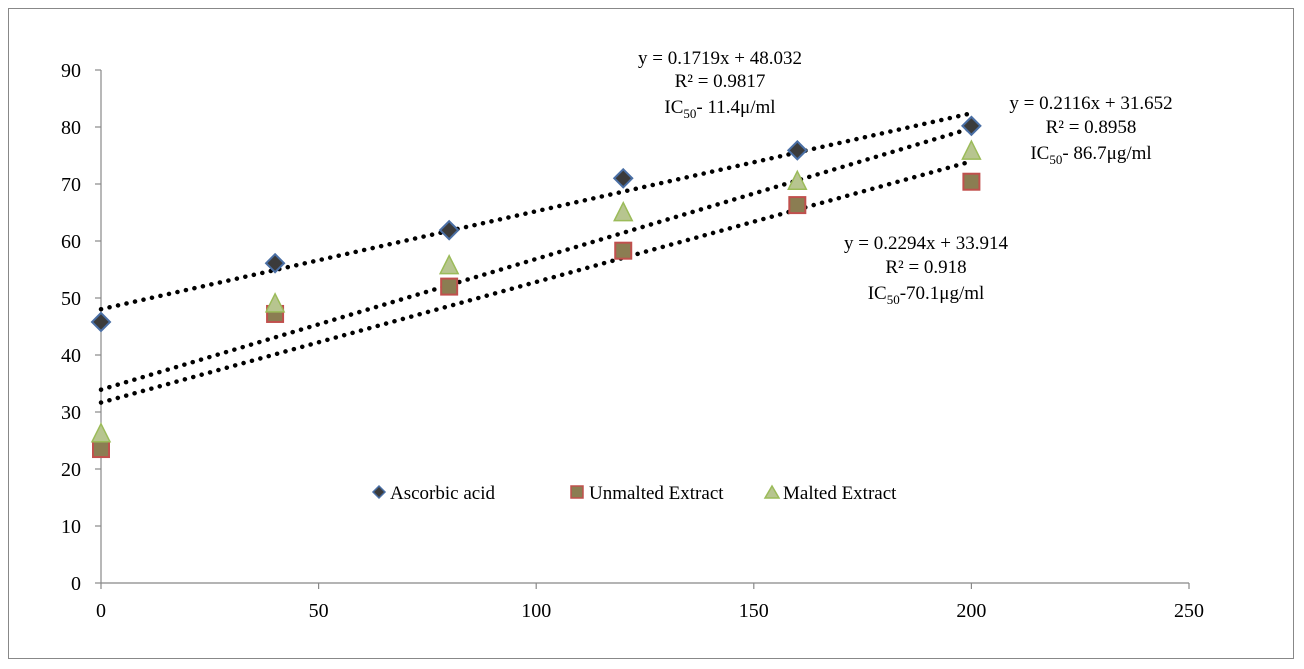 The height and width of the screenshot is (669, 1304). Describe the element at coordinates (971, 611) in the screenshot. I see `x-tick-label: 200` at that location.